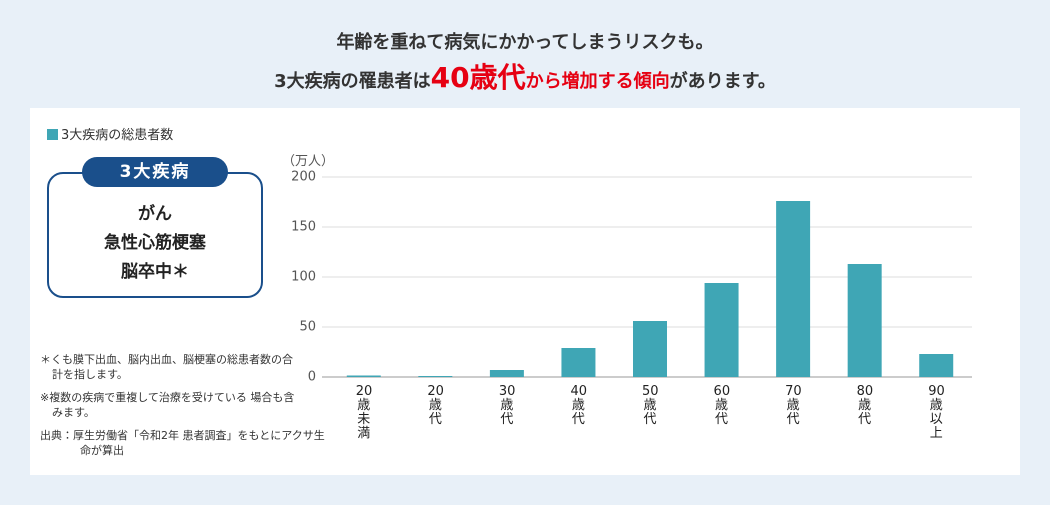  I want to click on y-tick-label: 0, so click(312, 377).